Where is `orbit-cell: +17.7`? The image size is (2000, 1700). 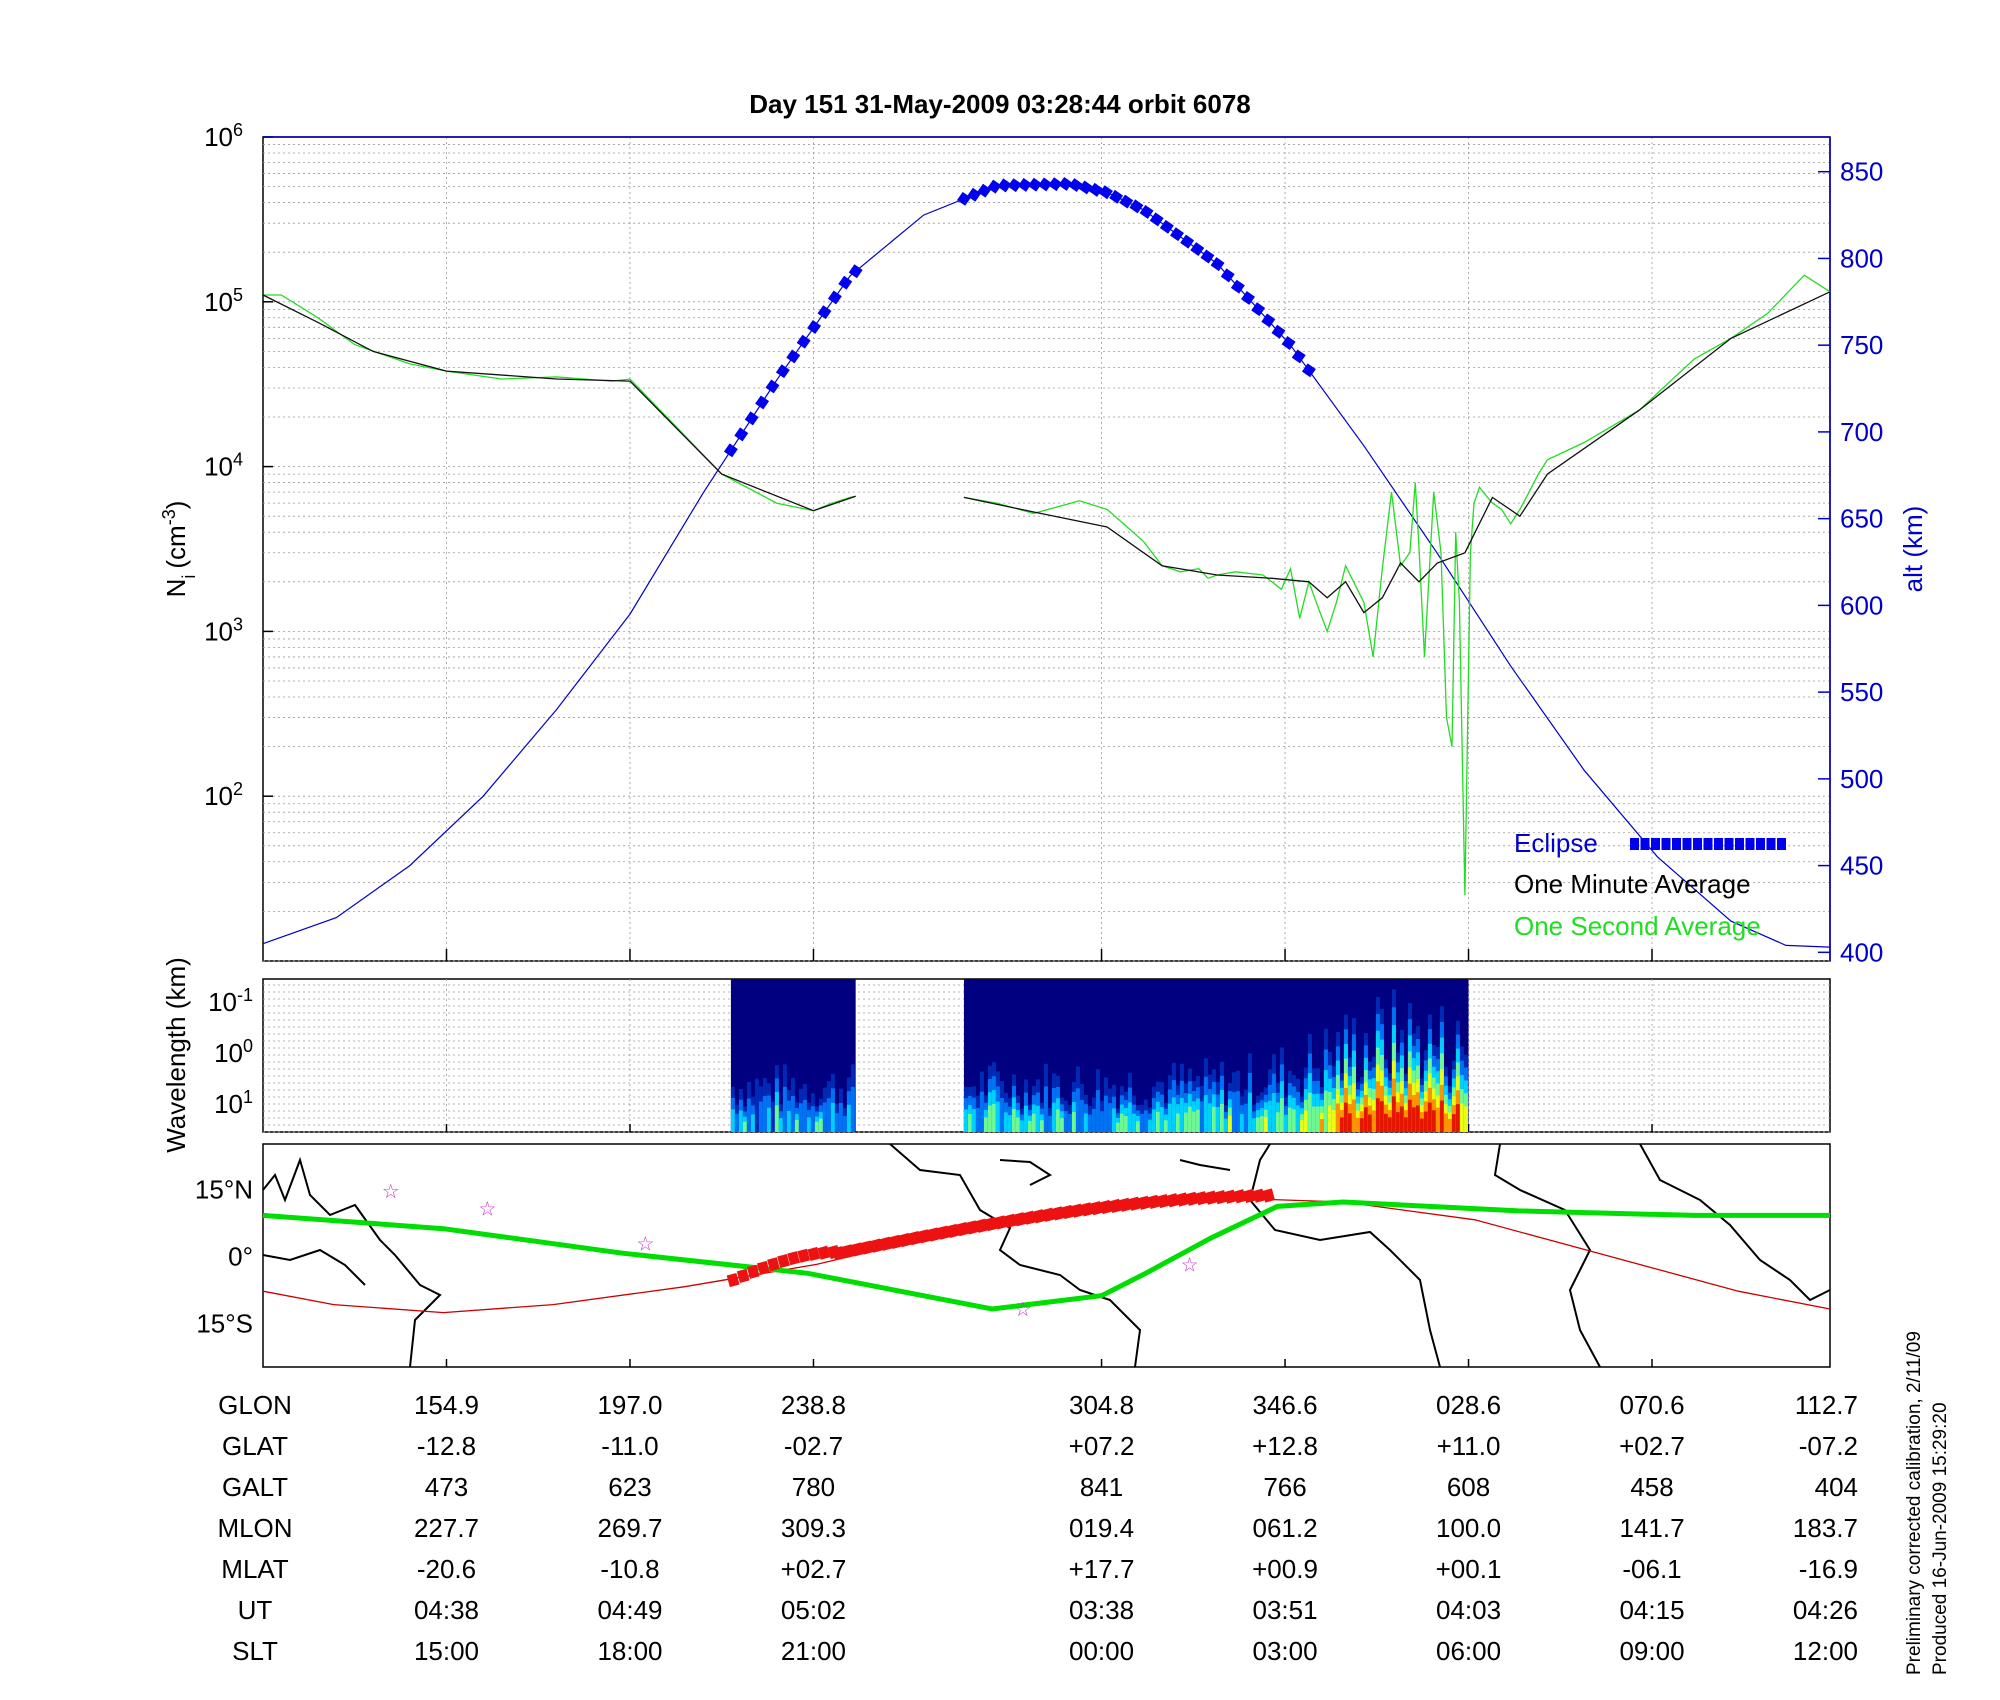
orbit-cell: +17.7 is located at coordinates (1102, 1569).